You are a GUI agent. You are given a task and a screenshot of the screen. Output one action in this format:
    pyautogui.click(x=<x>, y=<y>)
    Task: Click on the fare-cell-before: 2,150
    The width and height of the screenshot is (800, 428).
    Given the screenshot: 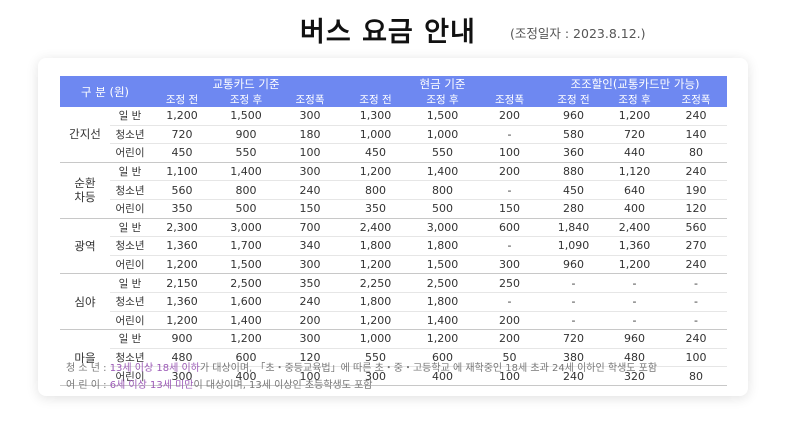 What is the action you would take?
    pyautogui.click(x=182, y=283)
    